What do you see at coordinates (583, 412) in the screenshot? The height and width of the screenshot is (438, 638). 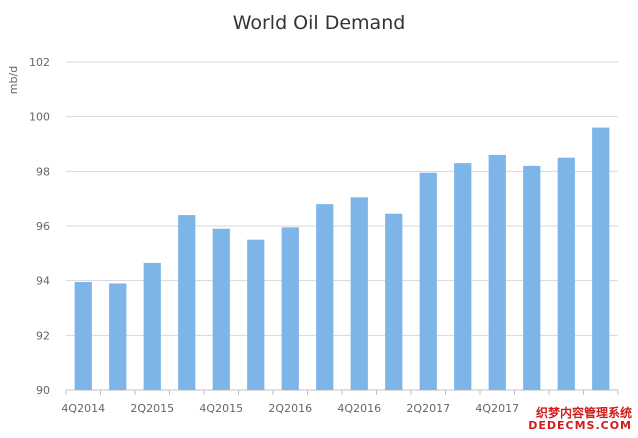 I see `watermark-text: 织梦内容管理系统` at bounding box center [583, 412].